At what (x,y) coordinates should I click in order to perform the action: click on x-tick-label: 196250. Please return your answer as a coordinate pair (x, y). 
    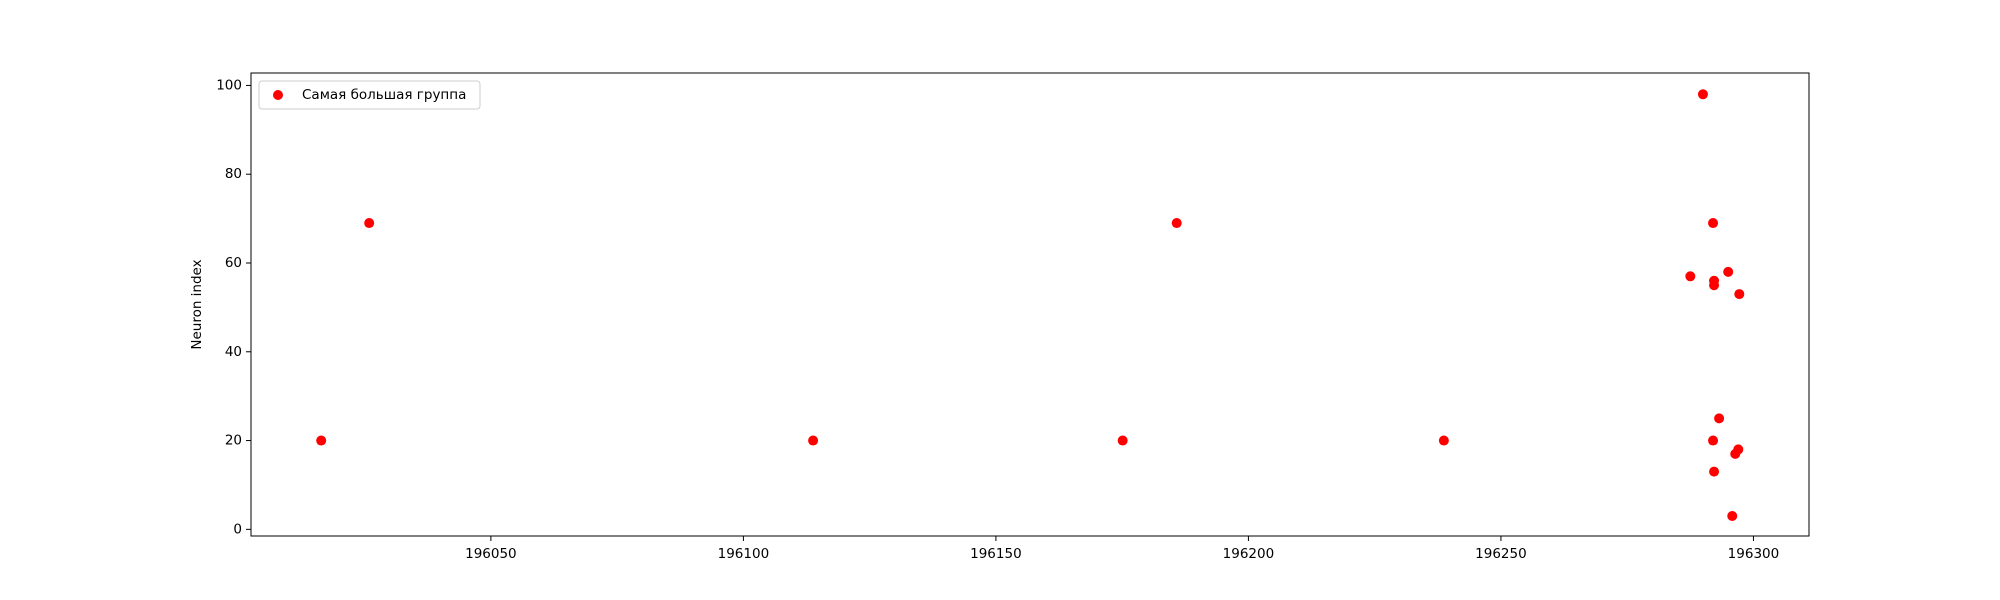
    Looking at the image, I should click on (1501, 554).